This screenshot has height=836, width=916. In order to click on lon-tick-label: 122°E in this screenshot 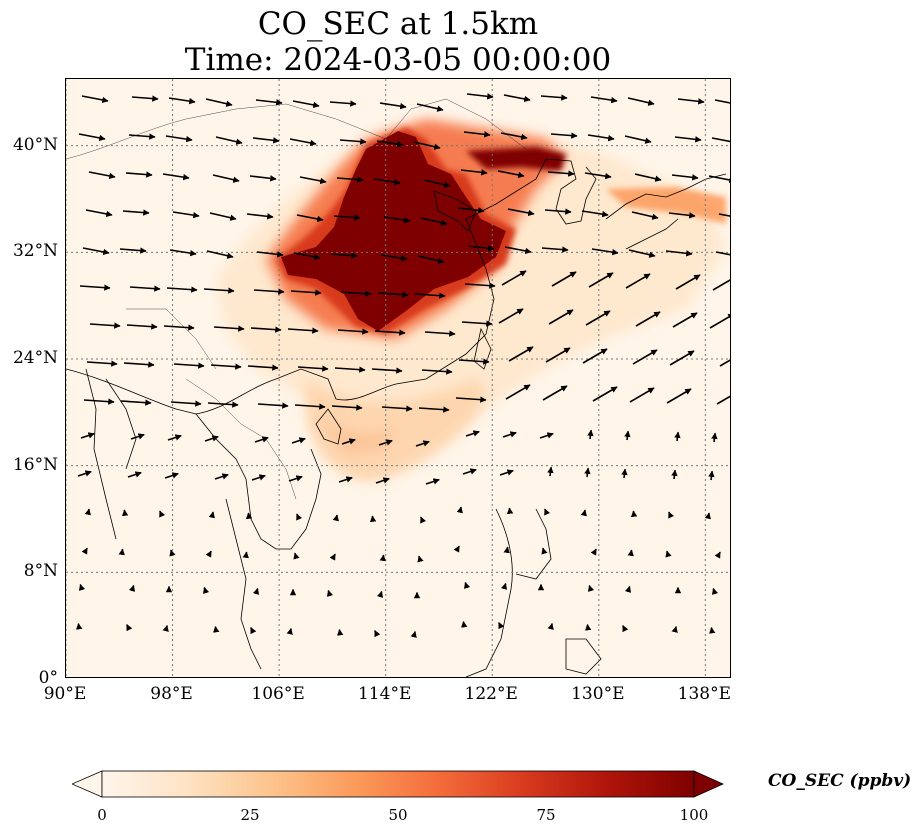, I will do `click(491, 694)`.